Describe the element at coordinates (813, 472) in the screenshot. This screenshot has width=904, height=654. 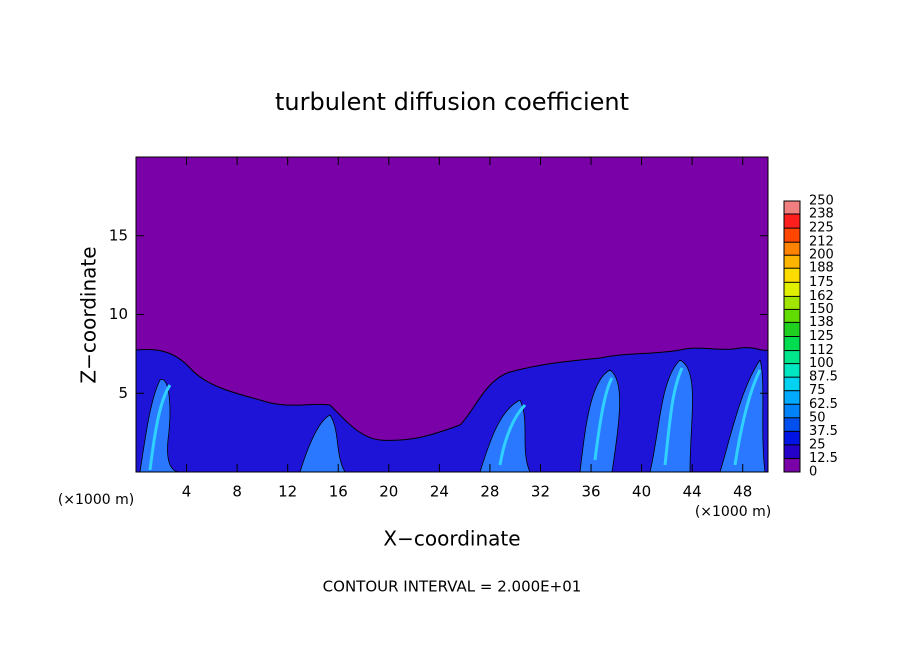
I see `colorbar-label: 0` at that location.